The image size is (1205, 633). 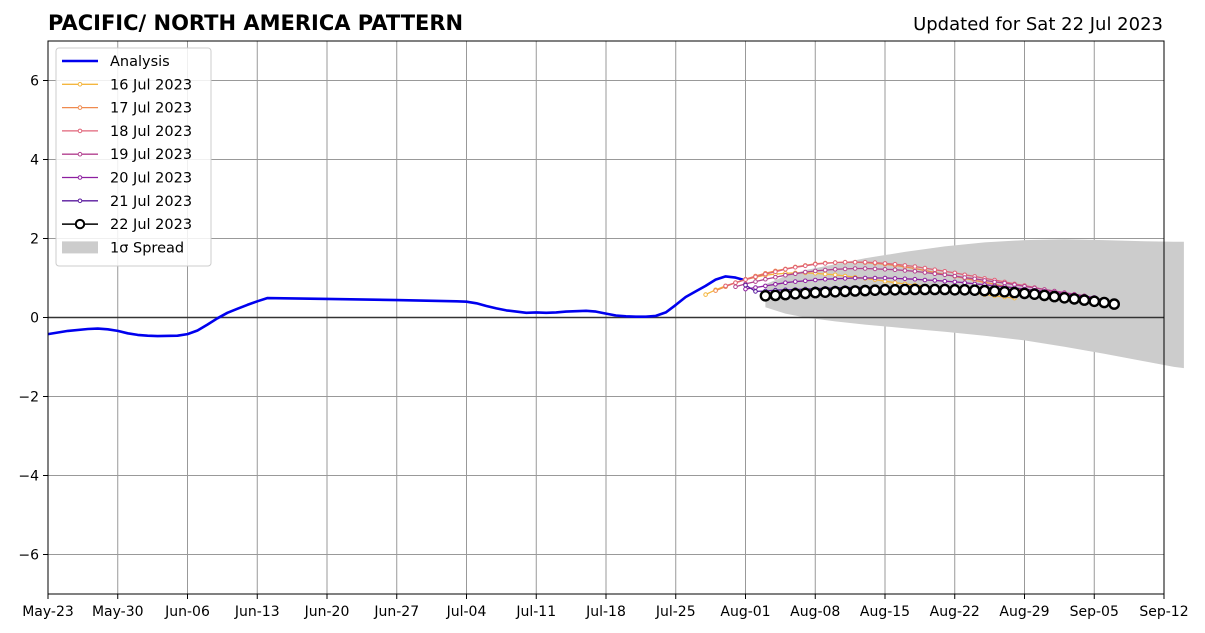 I want to click on x-tick-label: Jul-18, so click(x=605, y=612).